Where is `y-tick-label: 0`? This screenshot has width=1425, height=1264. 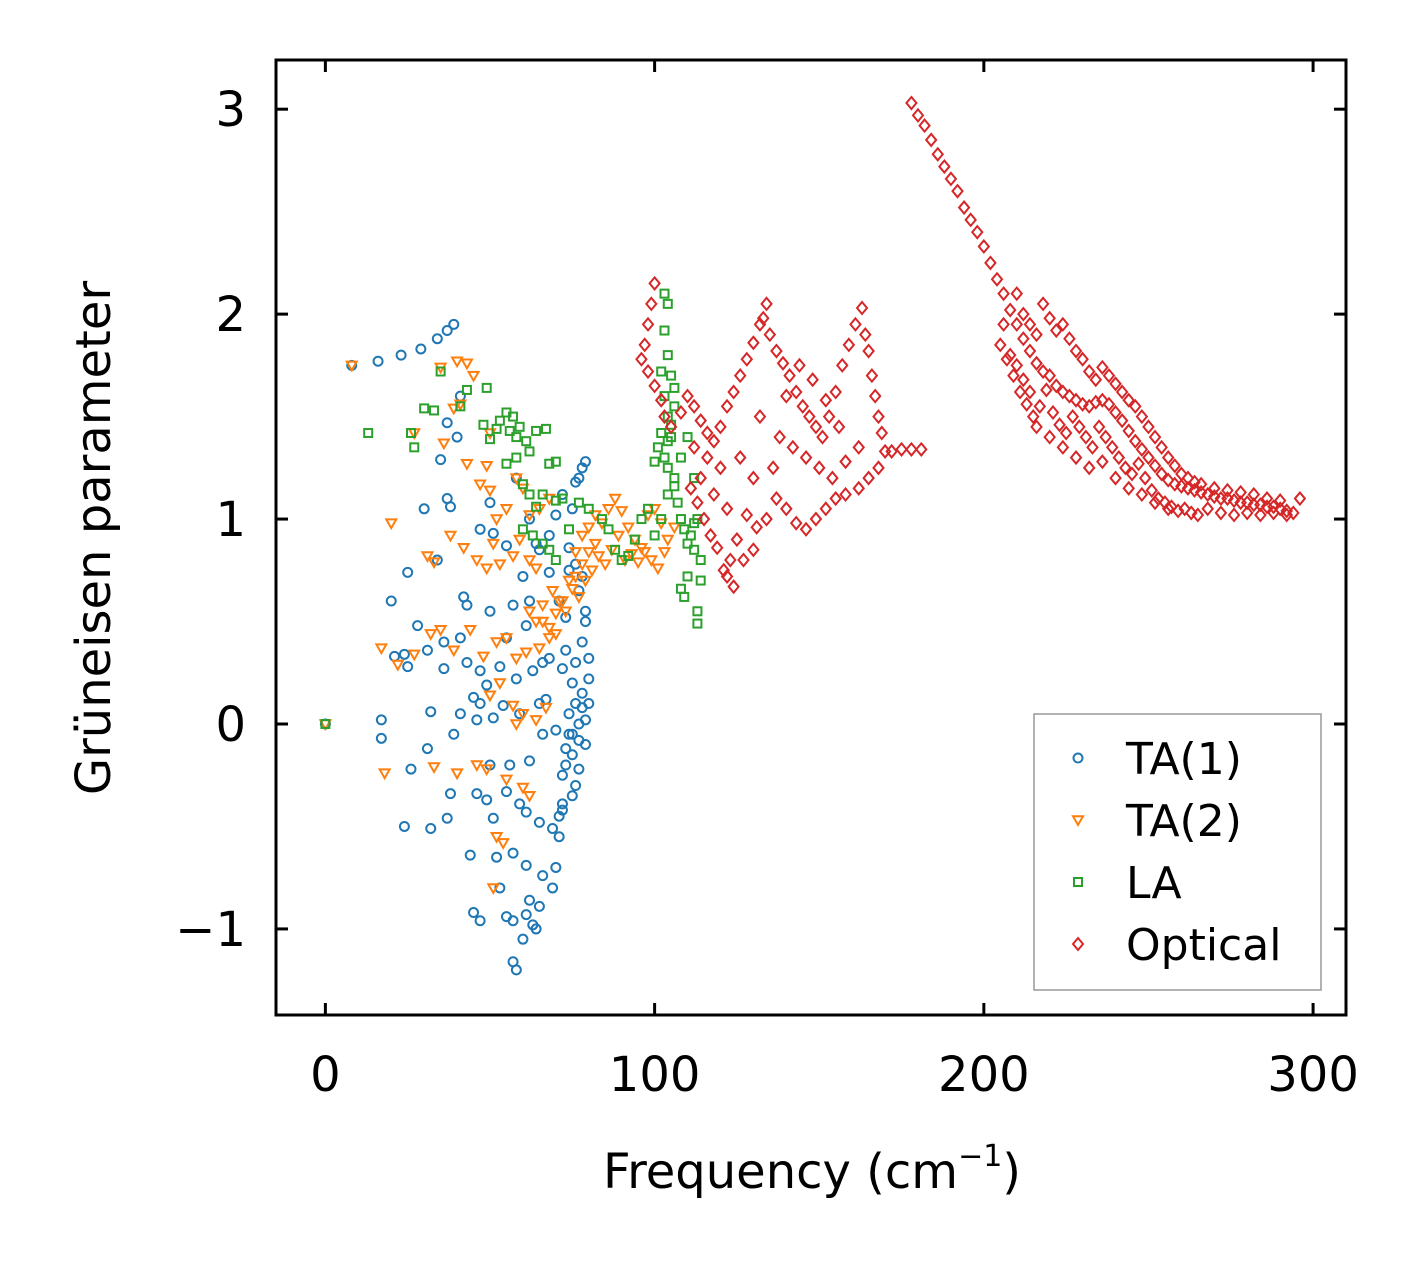
y-tick-label: 0 is located at coordinates (230, 725).